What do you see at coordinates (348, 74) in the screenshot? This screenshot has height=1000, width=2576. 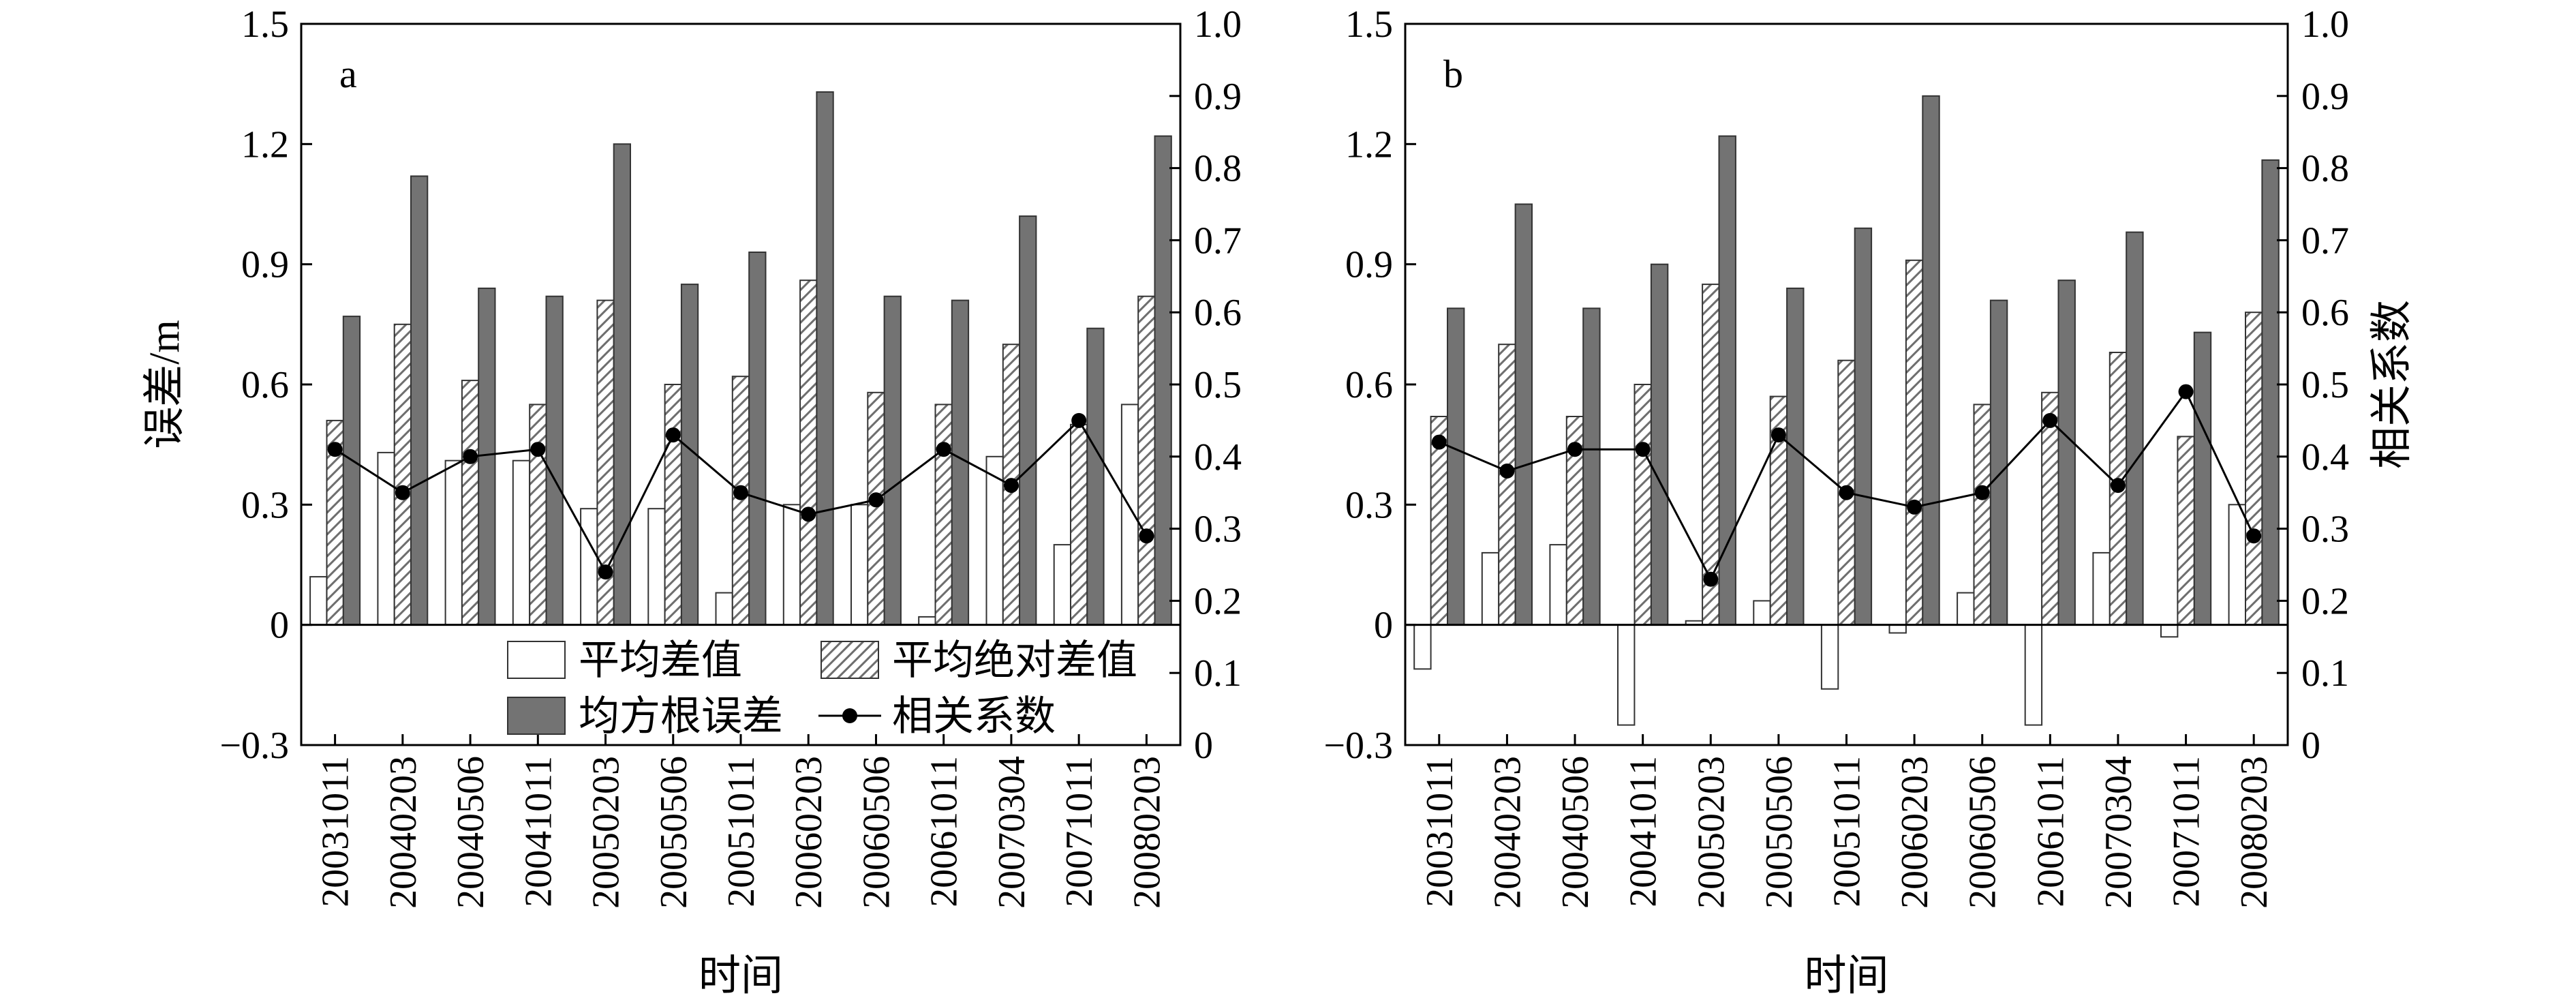 I see `panel-label: a` at bounding box center [348, 74].